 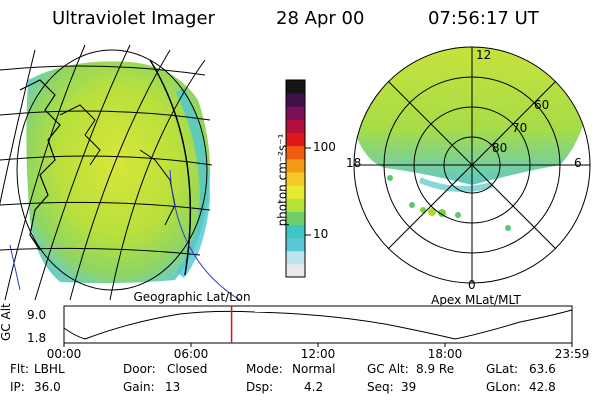 I want to click on gcalt-label: GC Alt:, so click(x=388, y=369).